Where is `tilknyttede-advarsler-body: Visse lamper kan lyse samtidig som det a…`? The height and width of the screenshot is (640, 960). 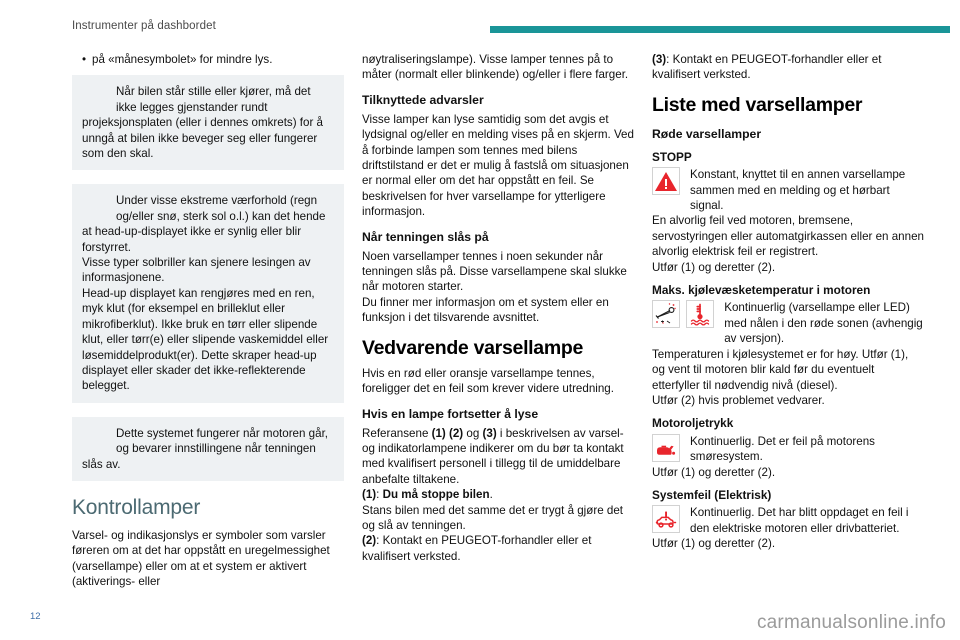 tilknyttede-advarsler-body: Visse lamper kan lyse samtidig som det a… is located at coordinates (498, 165).